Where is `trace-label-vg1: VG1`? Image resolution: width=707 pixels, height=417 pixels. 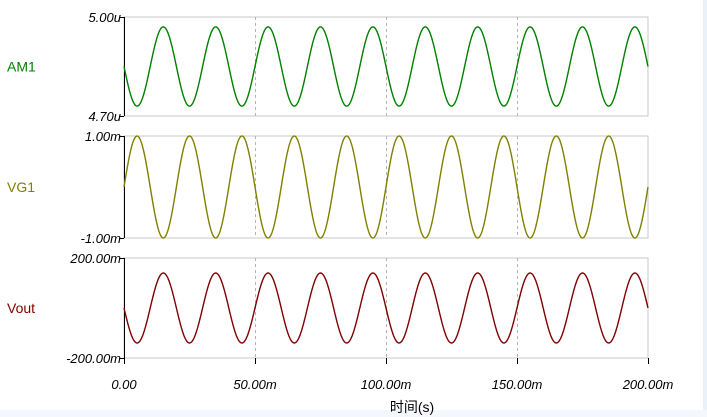
trace-label-vg1: VG1 is located at coordinates (21, 187).